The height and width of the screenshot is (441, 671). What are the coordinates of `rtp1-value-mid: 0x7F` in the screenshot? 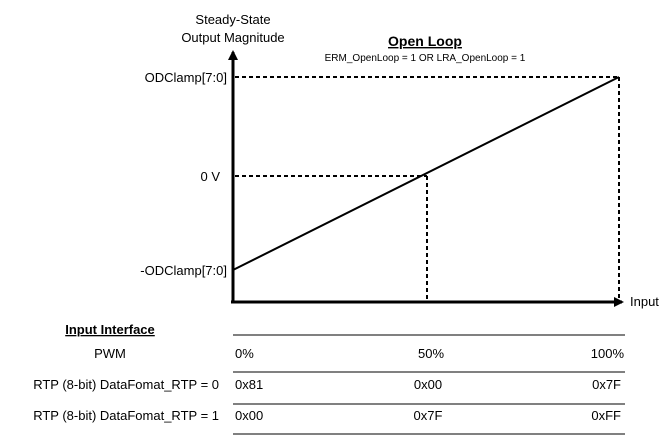 It's located at (428, 415).